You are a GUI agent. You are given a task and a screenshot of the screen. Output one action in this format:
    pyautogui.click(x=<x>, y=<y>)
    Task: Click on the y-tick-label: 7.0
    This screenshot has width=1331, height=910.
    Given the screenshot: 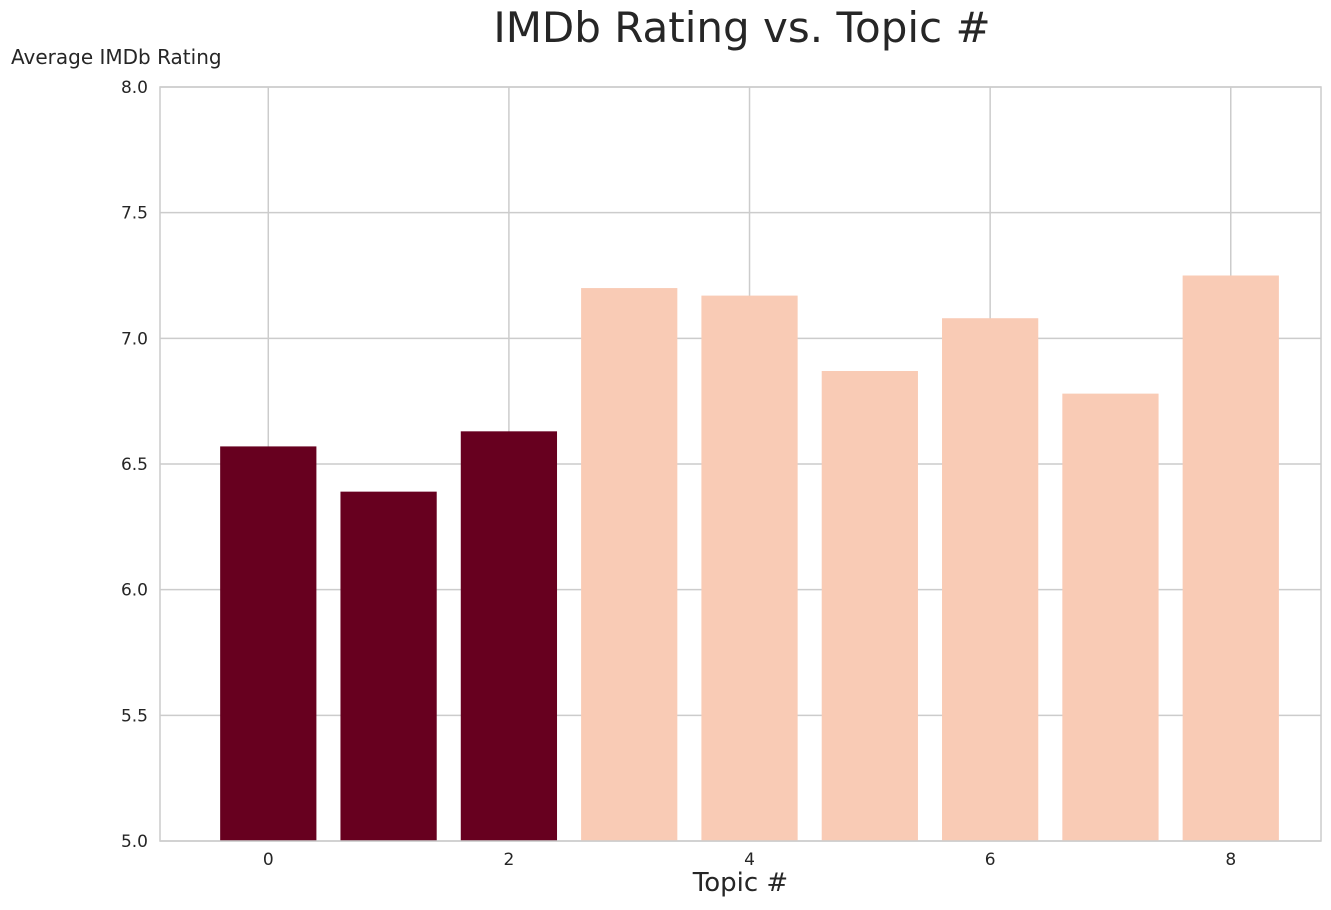 What is the action you would take?
    pyautogui.click(x=134, y=339)
    